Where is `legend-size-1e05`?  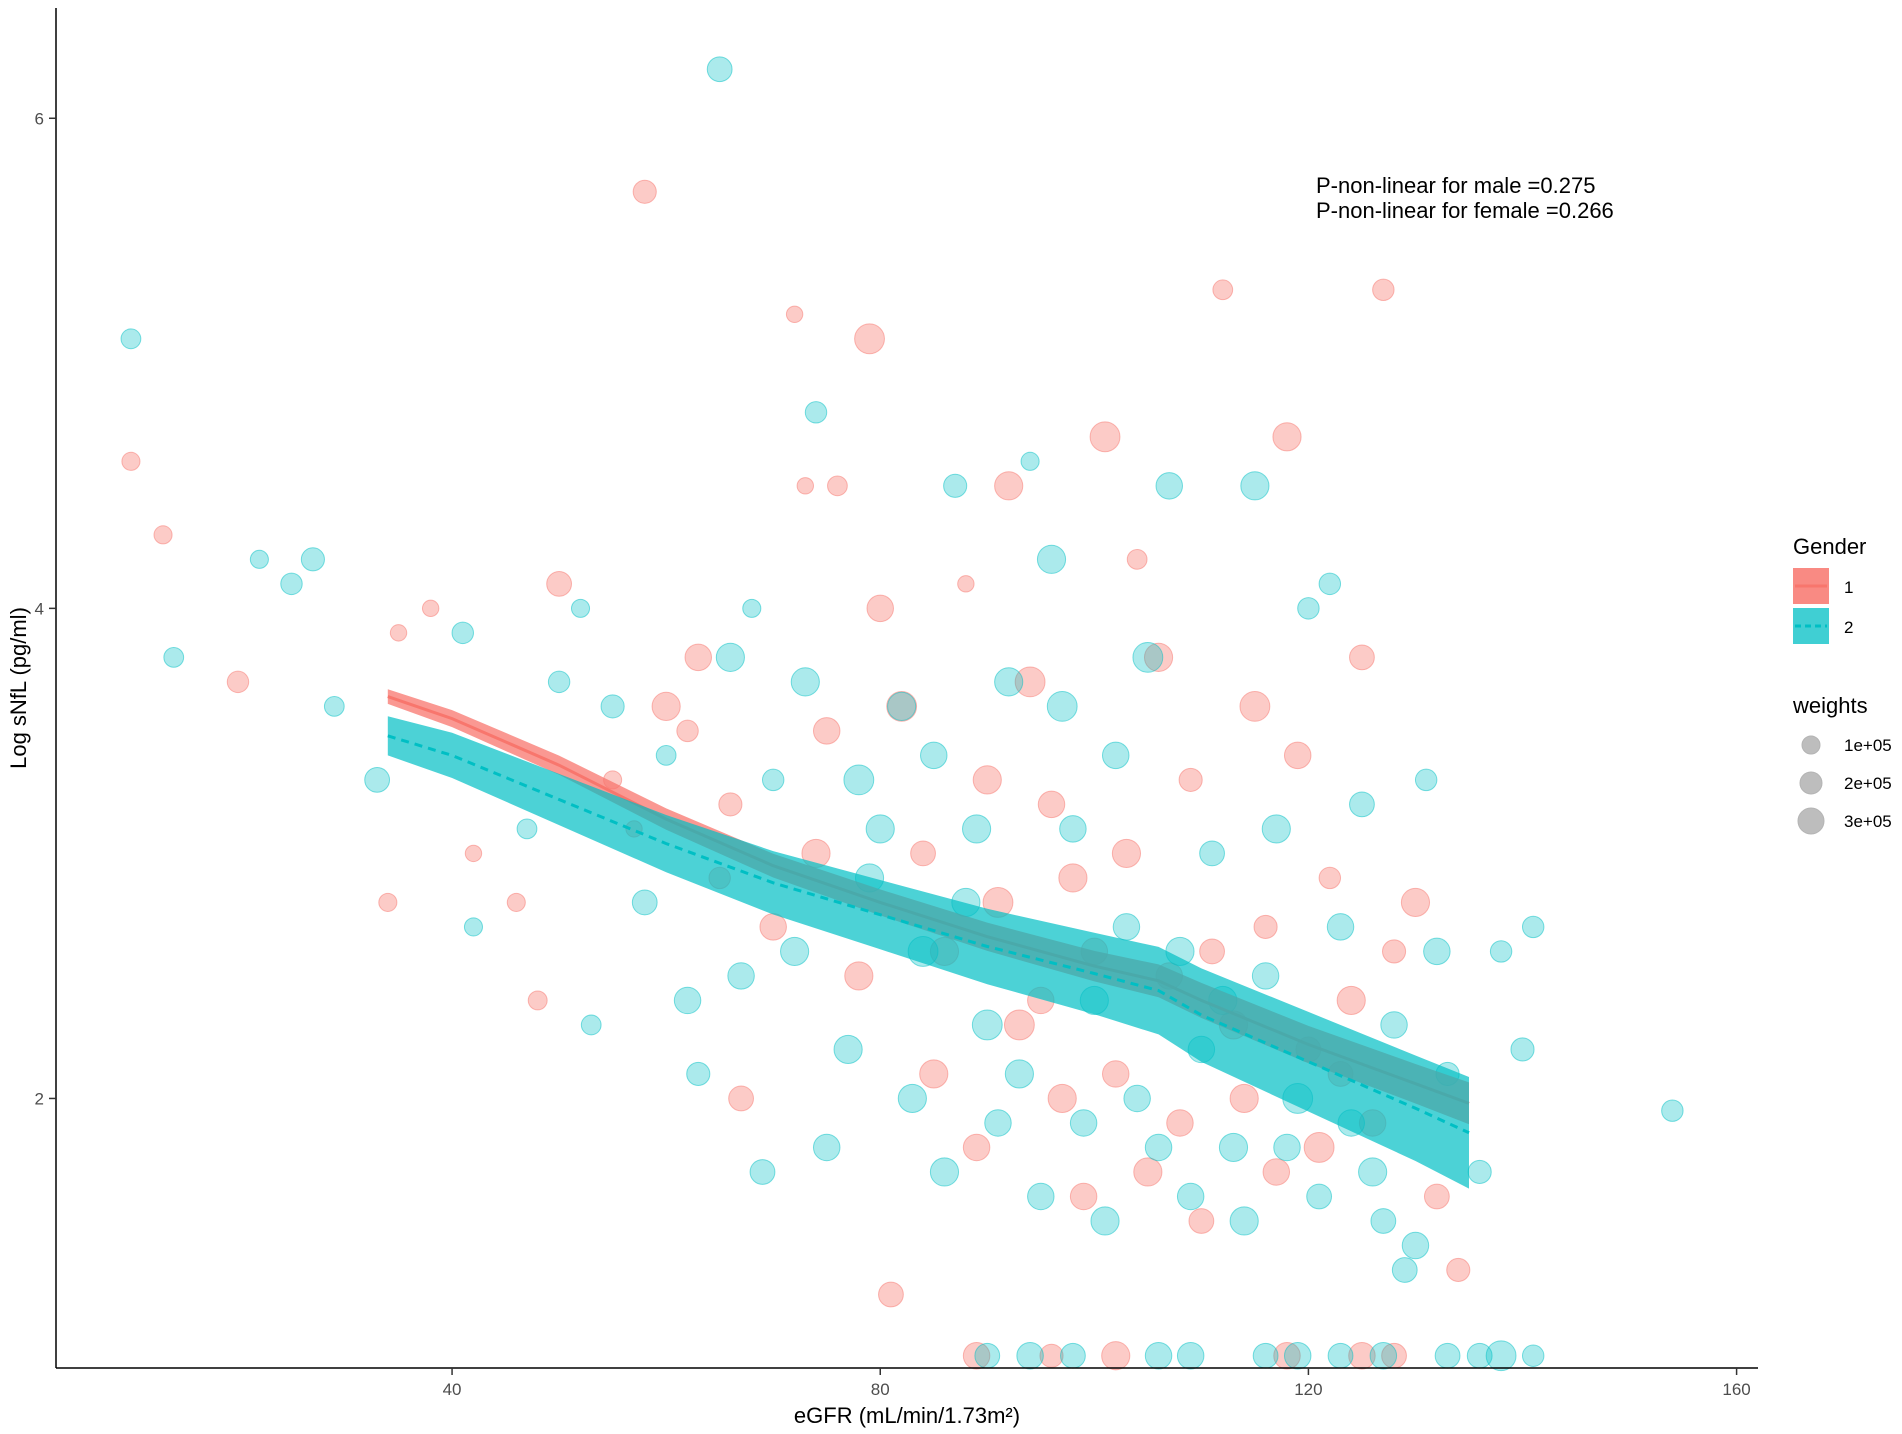
legend-size-1e05 is located at coordinates (1811, 745).